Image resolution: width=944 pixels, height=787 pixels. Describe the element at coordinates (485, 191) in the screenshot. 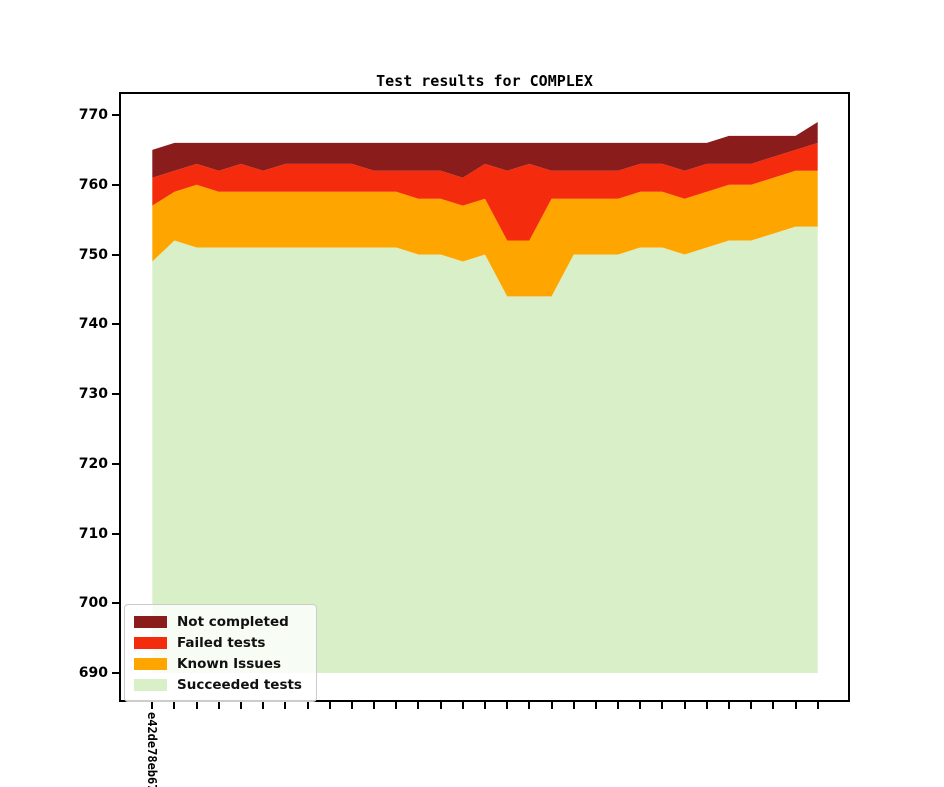

I see `area-band-failed_tests` at that location.